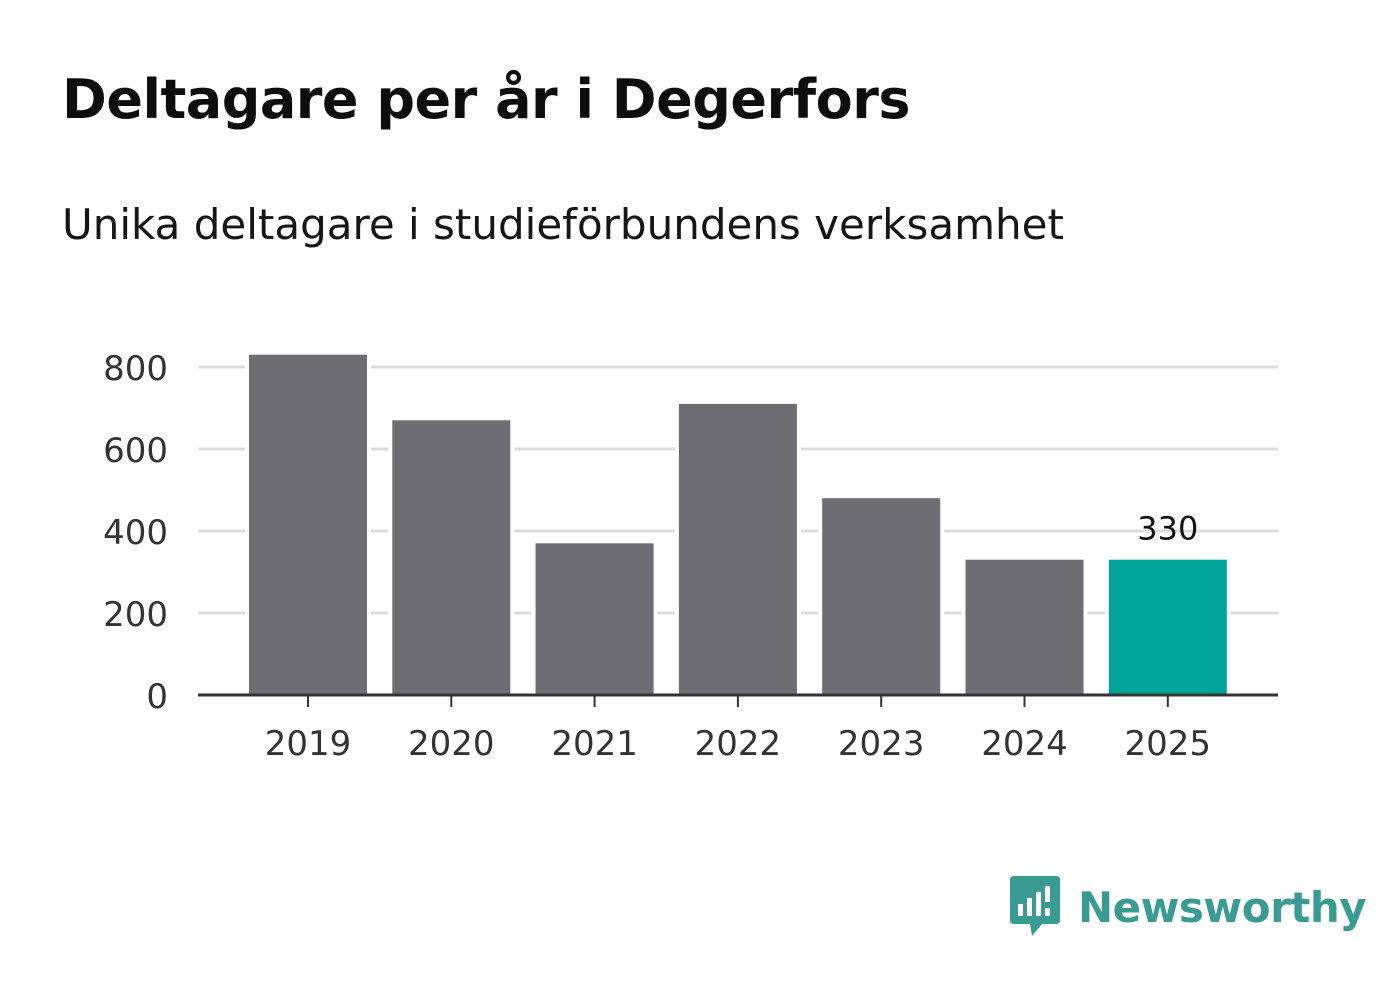 This screenshot has width=1382, height=999. What do you see at coordinates (135, 369) in the screenshot?
I see `y-tick-label: 800` at bounding box center [135, 369].